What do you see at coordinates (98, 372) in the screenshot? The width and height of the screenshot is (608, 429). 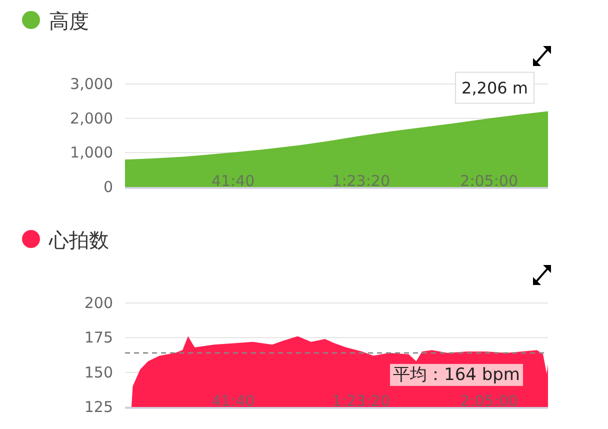 I see `y-tick-label: 150` at bounding box center [98, 372].